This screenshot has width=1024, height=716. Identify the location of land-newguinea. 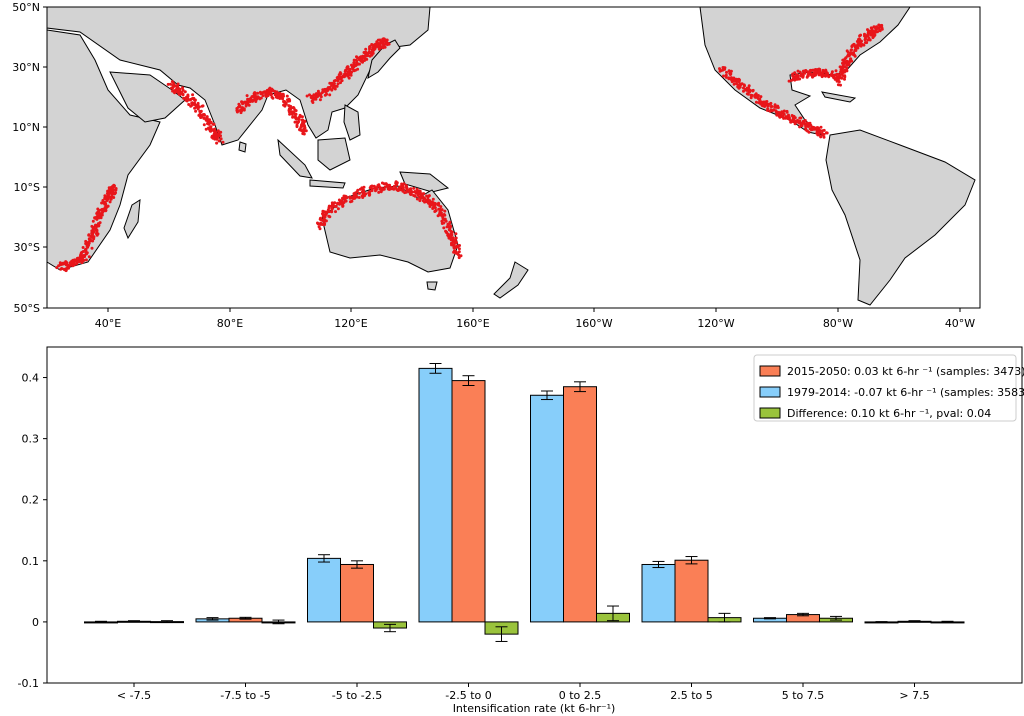
(424, 182).